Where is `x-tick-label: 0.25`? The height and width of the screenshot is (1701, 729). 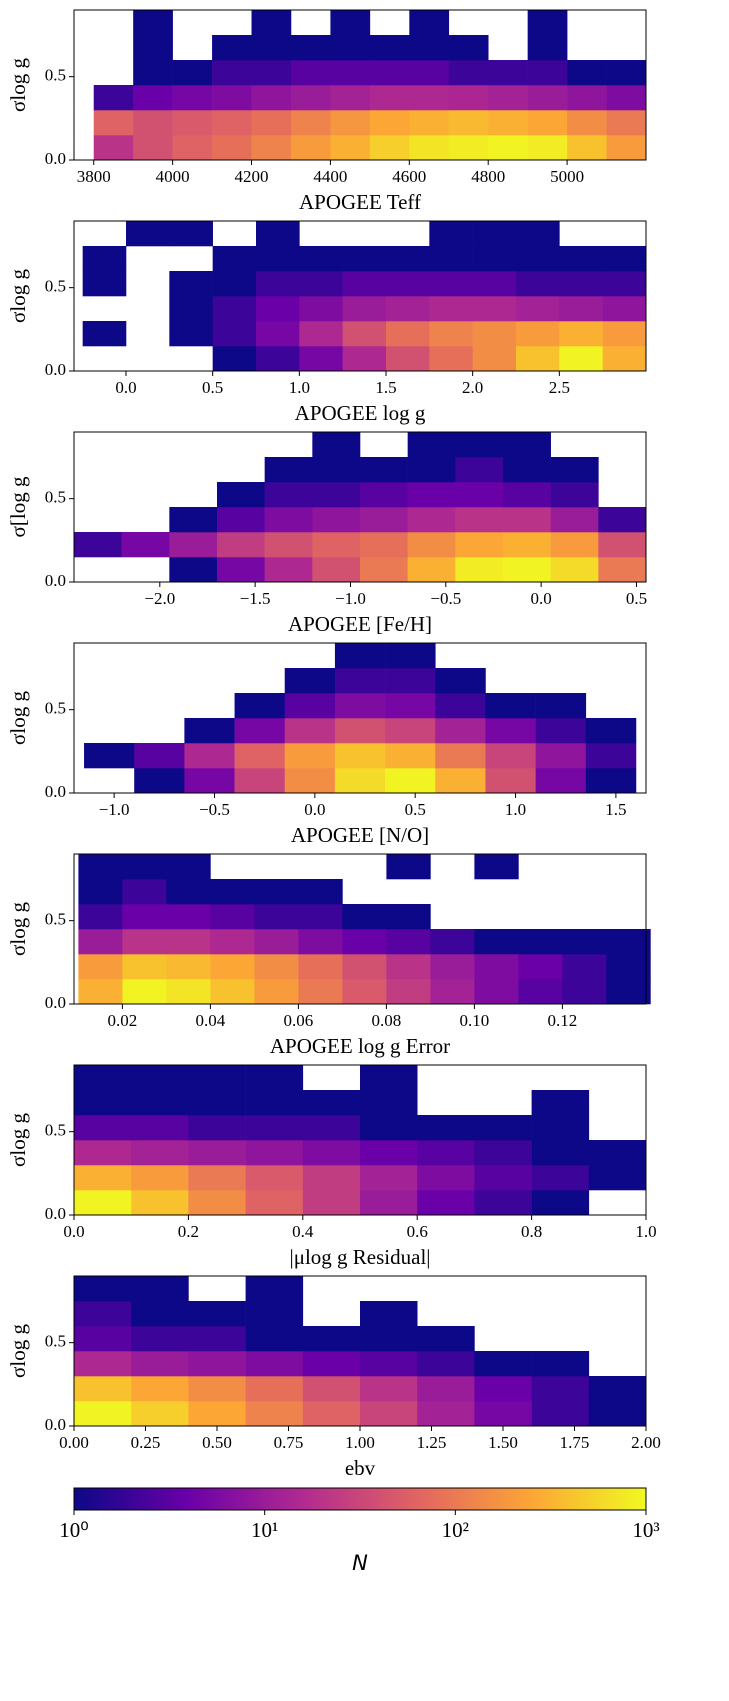
x-tick-label: 0.25 is located at coordinates (146, 1442).